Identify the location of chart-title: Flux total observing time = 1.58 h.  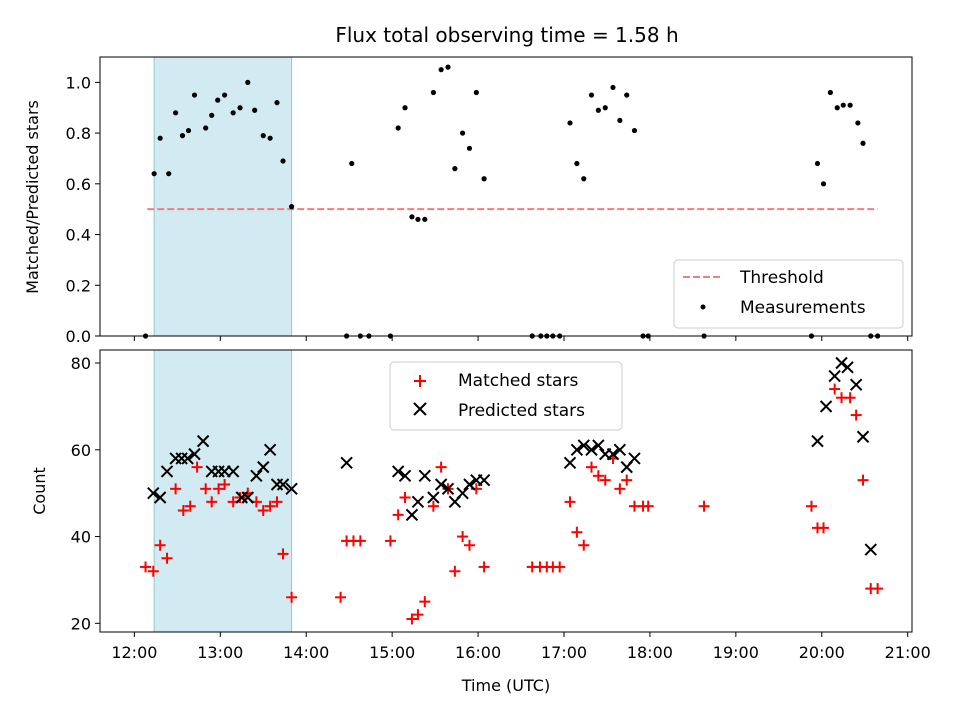
(506, 35).